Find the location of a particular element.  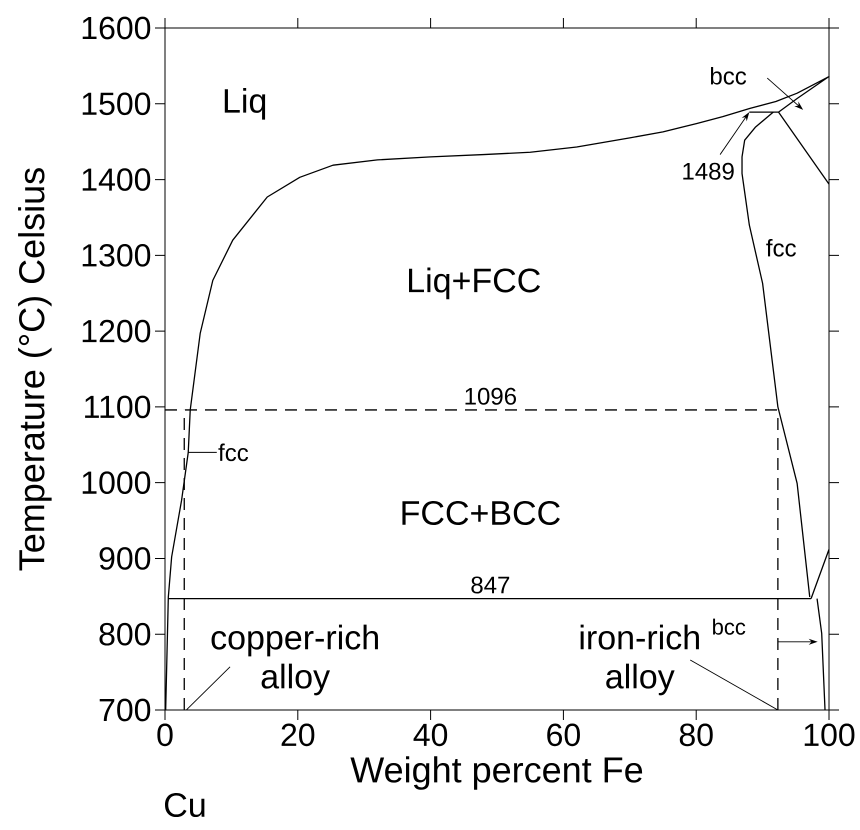

x-tick-label: 20 is located at coordinates (298, 735).